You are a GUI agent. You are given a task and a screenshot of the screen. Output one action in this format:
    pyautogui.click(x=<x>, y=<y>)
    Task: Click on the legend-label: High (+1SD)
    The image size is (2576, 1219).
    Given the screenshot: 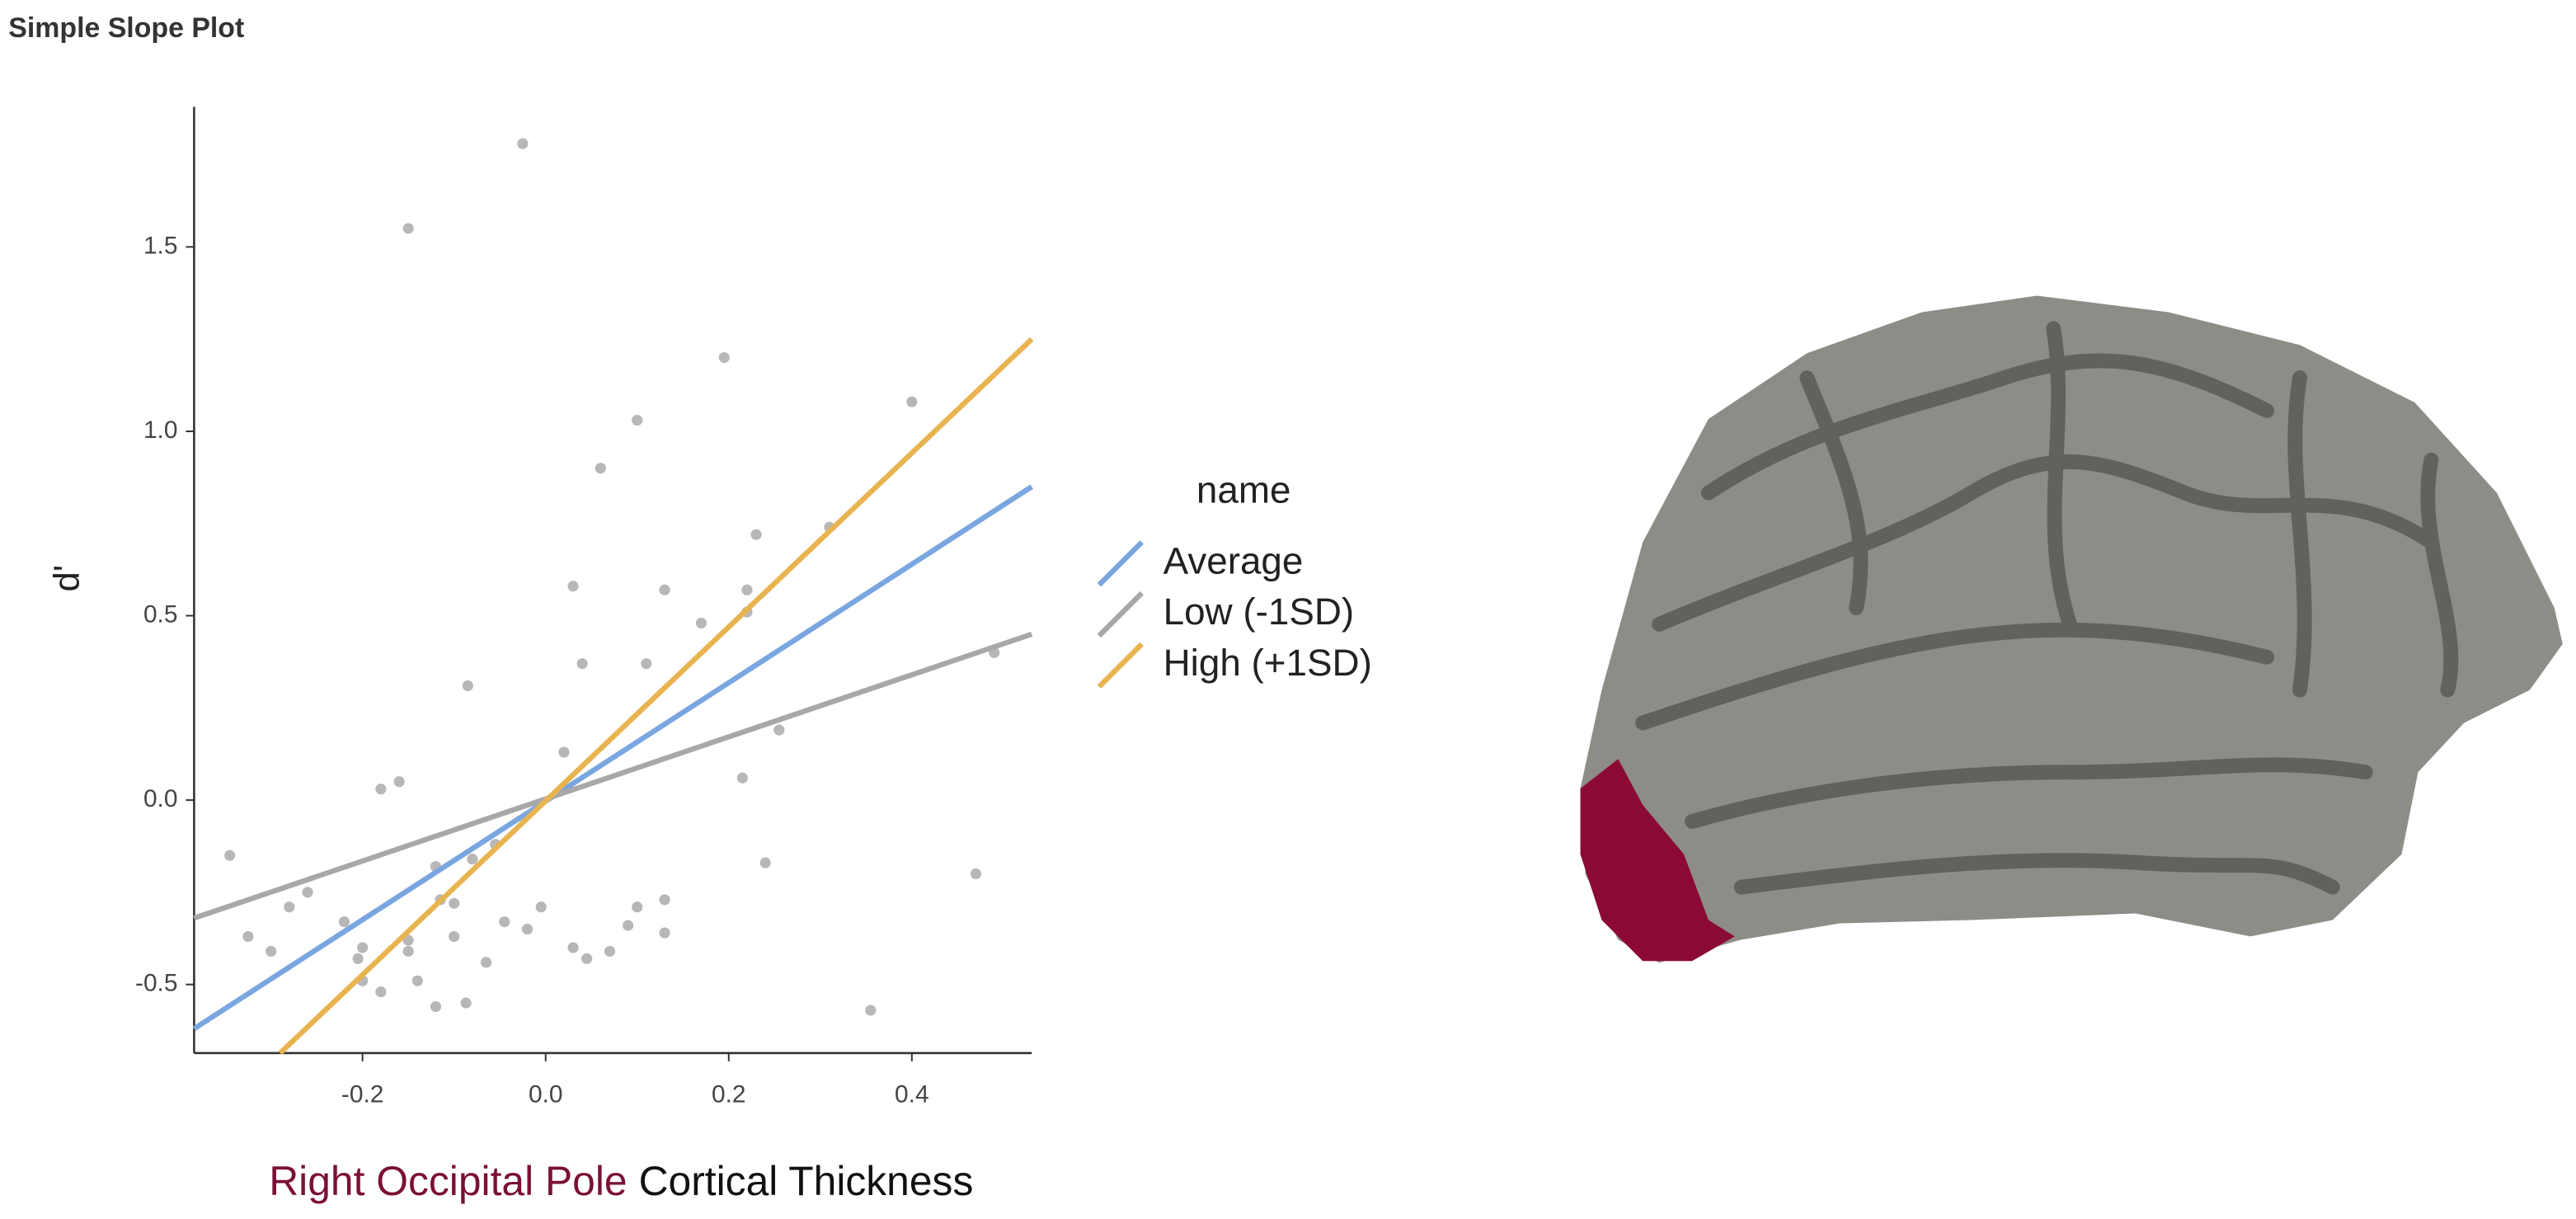 What is the action you would take?
    pyautogui.click(x=1267, y=663)
    